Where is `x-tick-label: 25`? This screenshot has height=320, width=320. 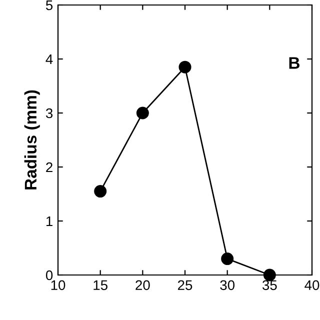
x-tick-label: 25 is located at coordinates (185, 285).